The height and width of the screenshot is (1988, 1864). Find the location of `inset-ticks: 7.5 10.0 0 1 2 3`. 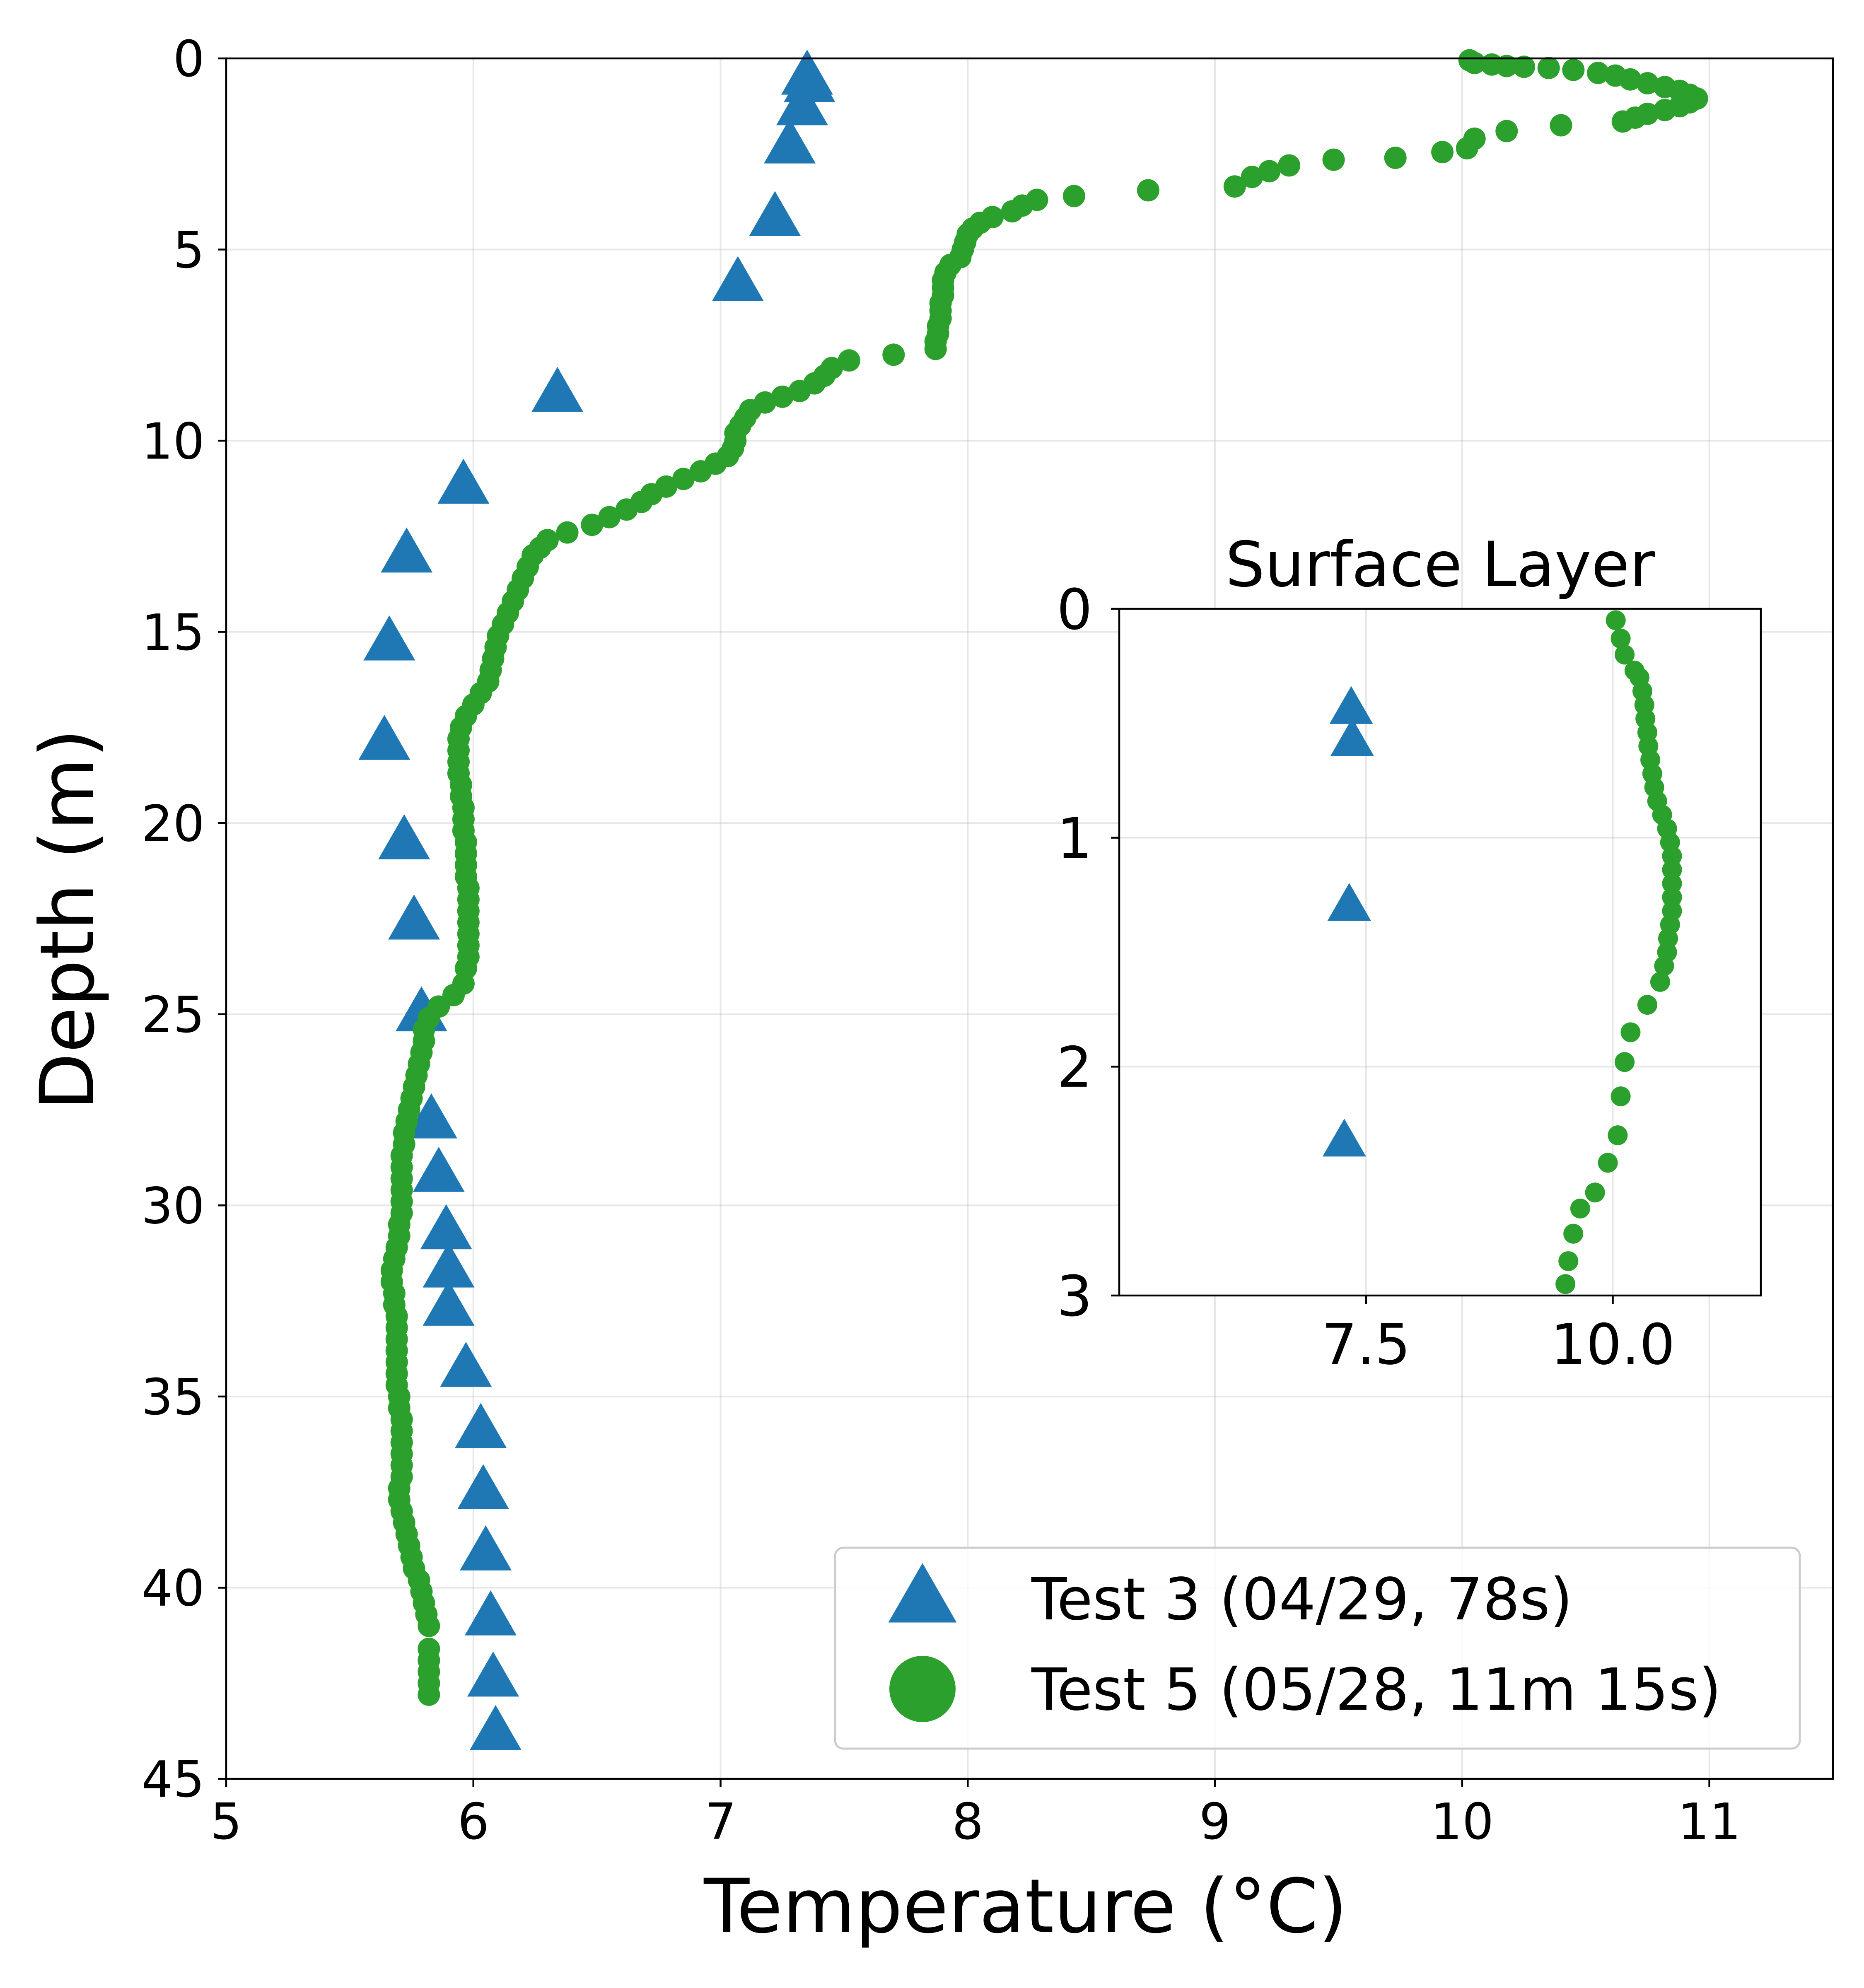

inset-ticks: 7.5 10.0 0 1 2 3 is located at coordinates (1366, 977).